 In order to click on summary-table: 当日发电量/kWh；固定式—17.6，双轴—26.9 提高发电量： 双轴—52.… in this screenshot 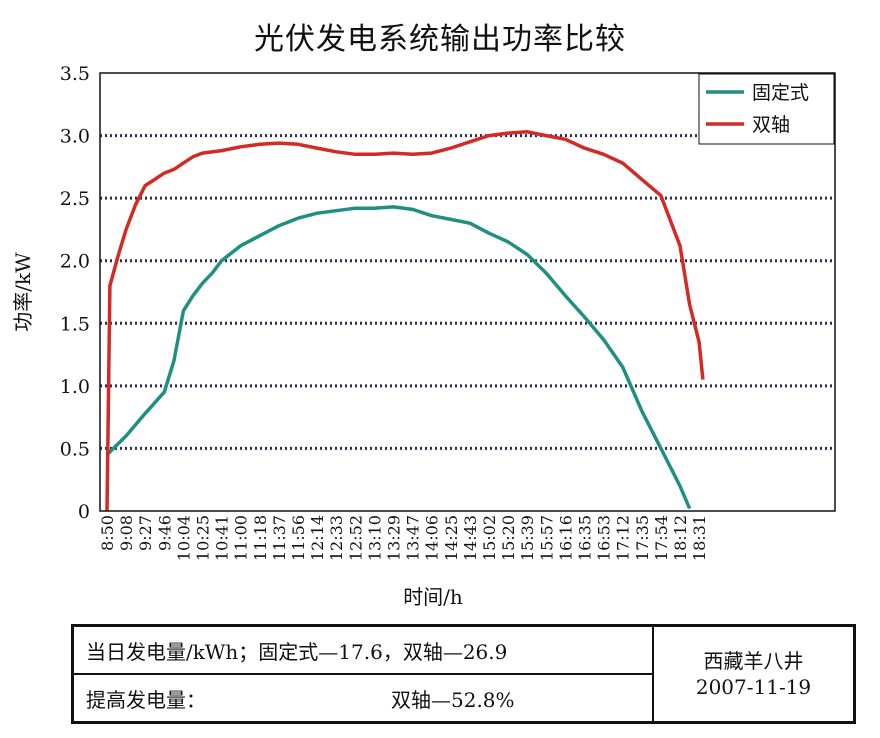, I will do `click(463, 674)`.